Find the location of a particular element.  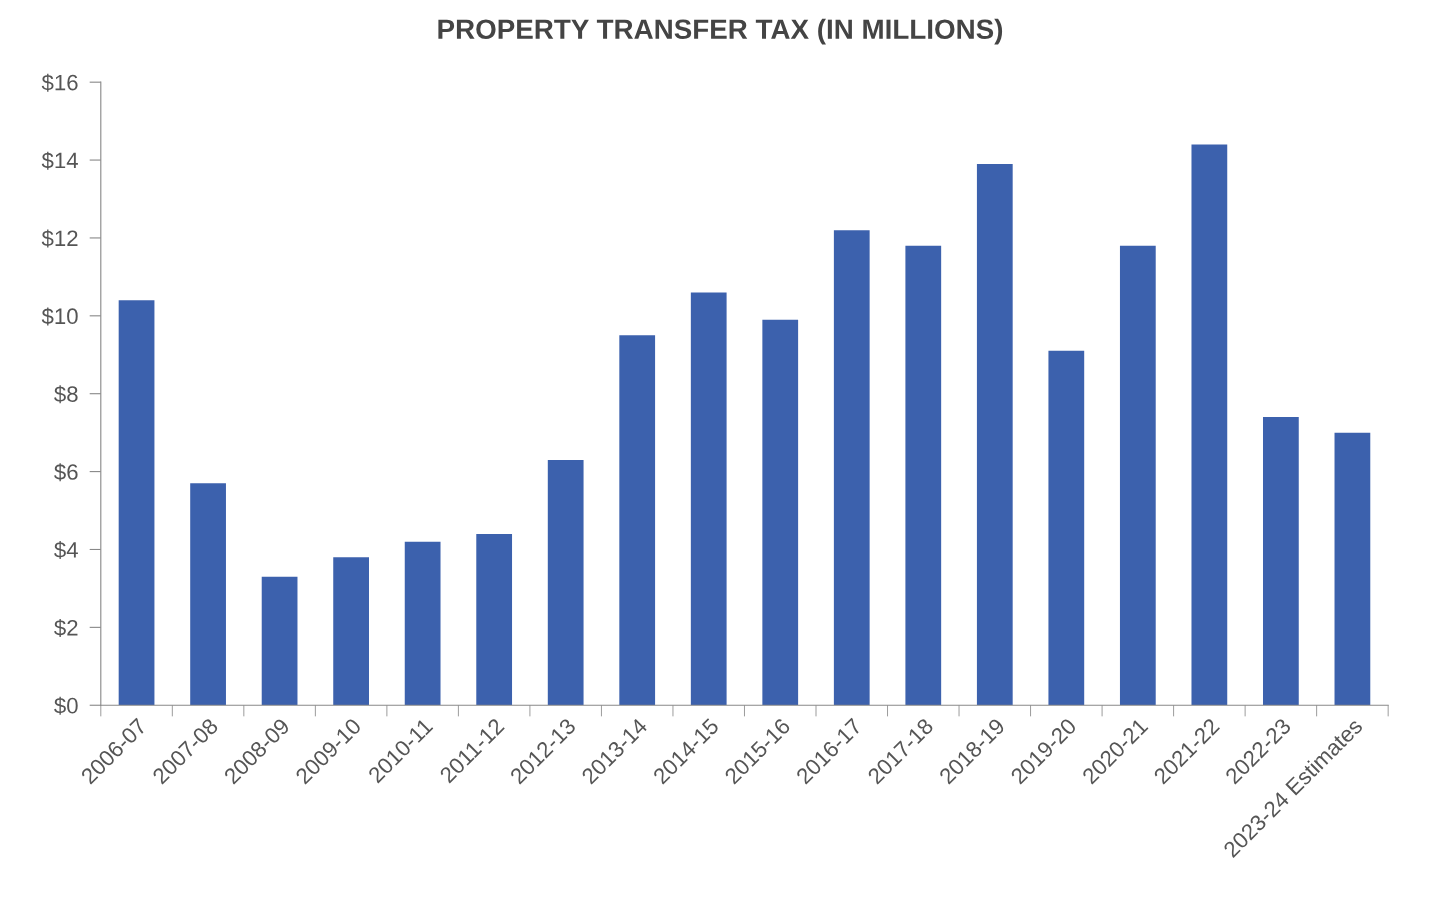

y-tick-label: $14 is located at coordinates (59, 160).